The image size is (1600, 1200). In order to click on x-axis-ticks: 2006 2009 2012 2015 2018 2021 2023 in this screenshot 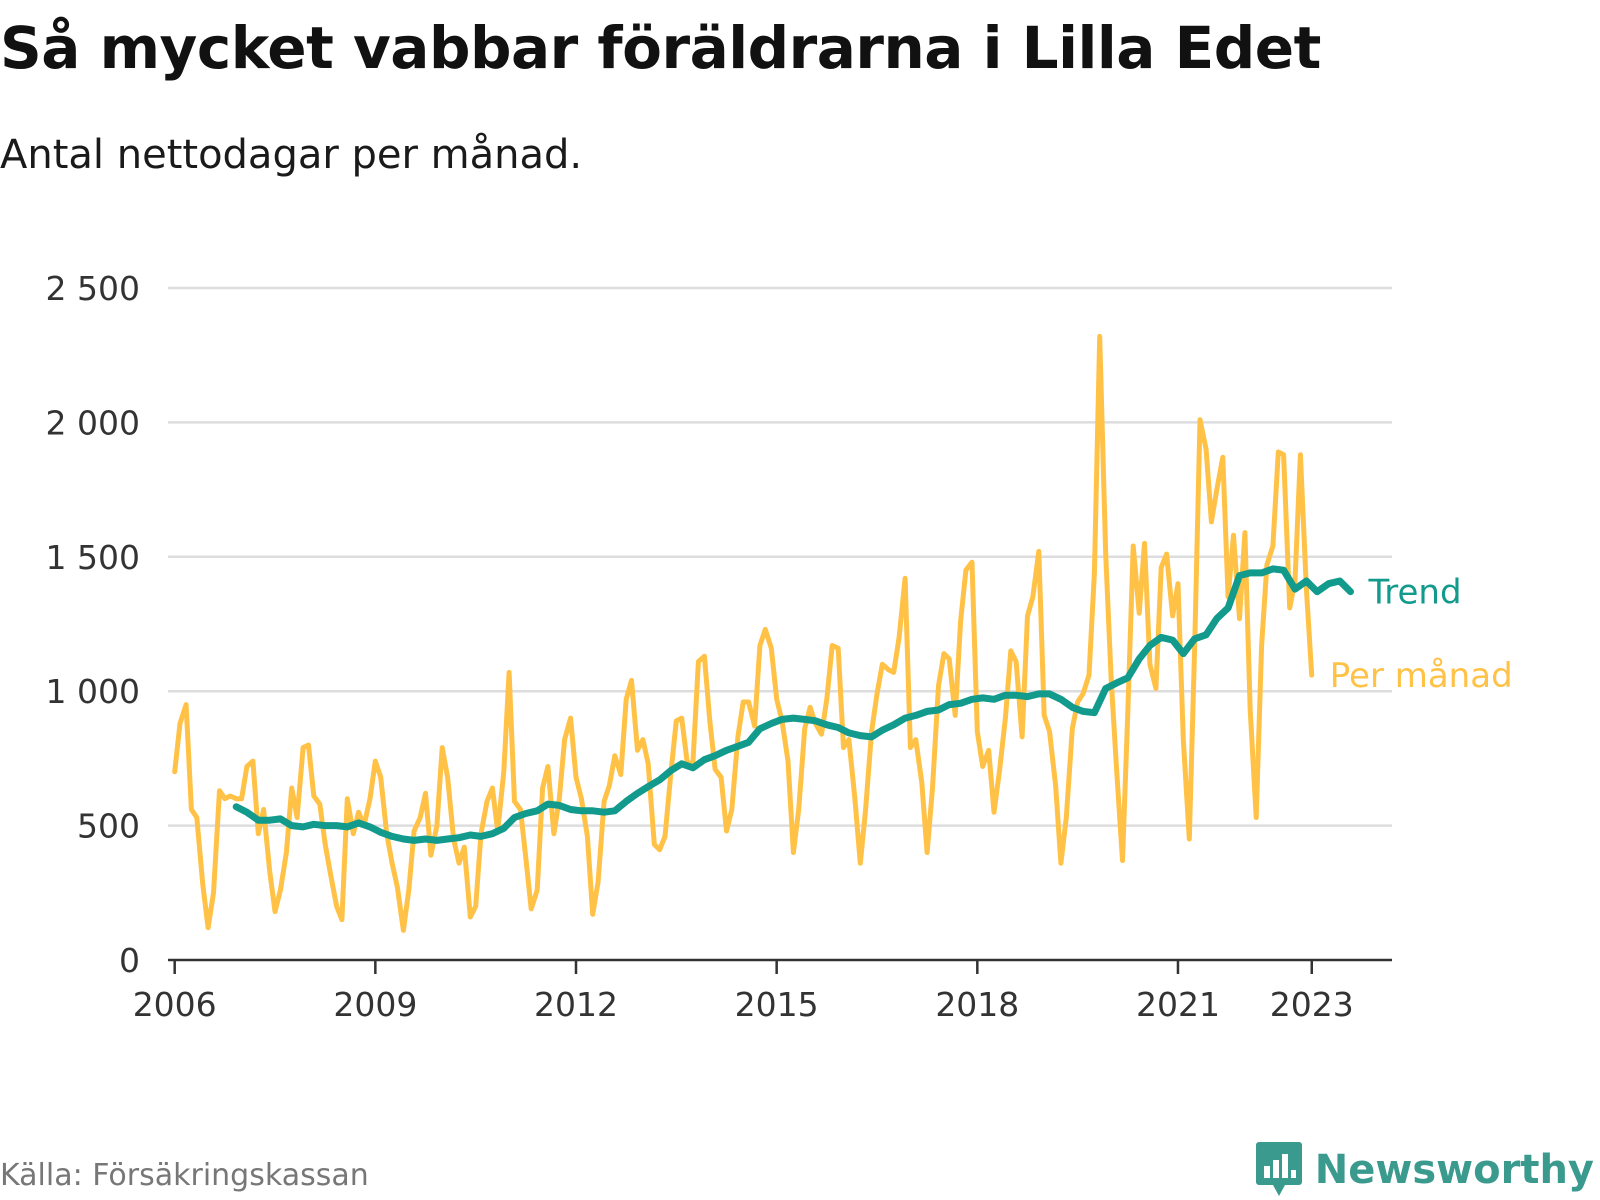, I will do `click(743, 992)`.